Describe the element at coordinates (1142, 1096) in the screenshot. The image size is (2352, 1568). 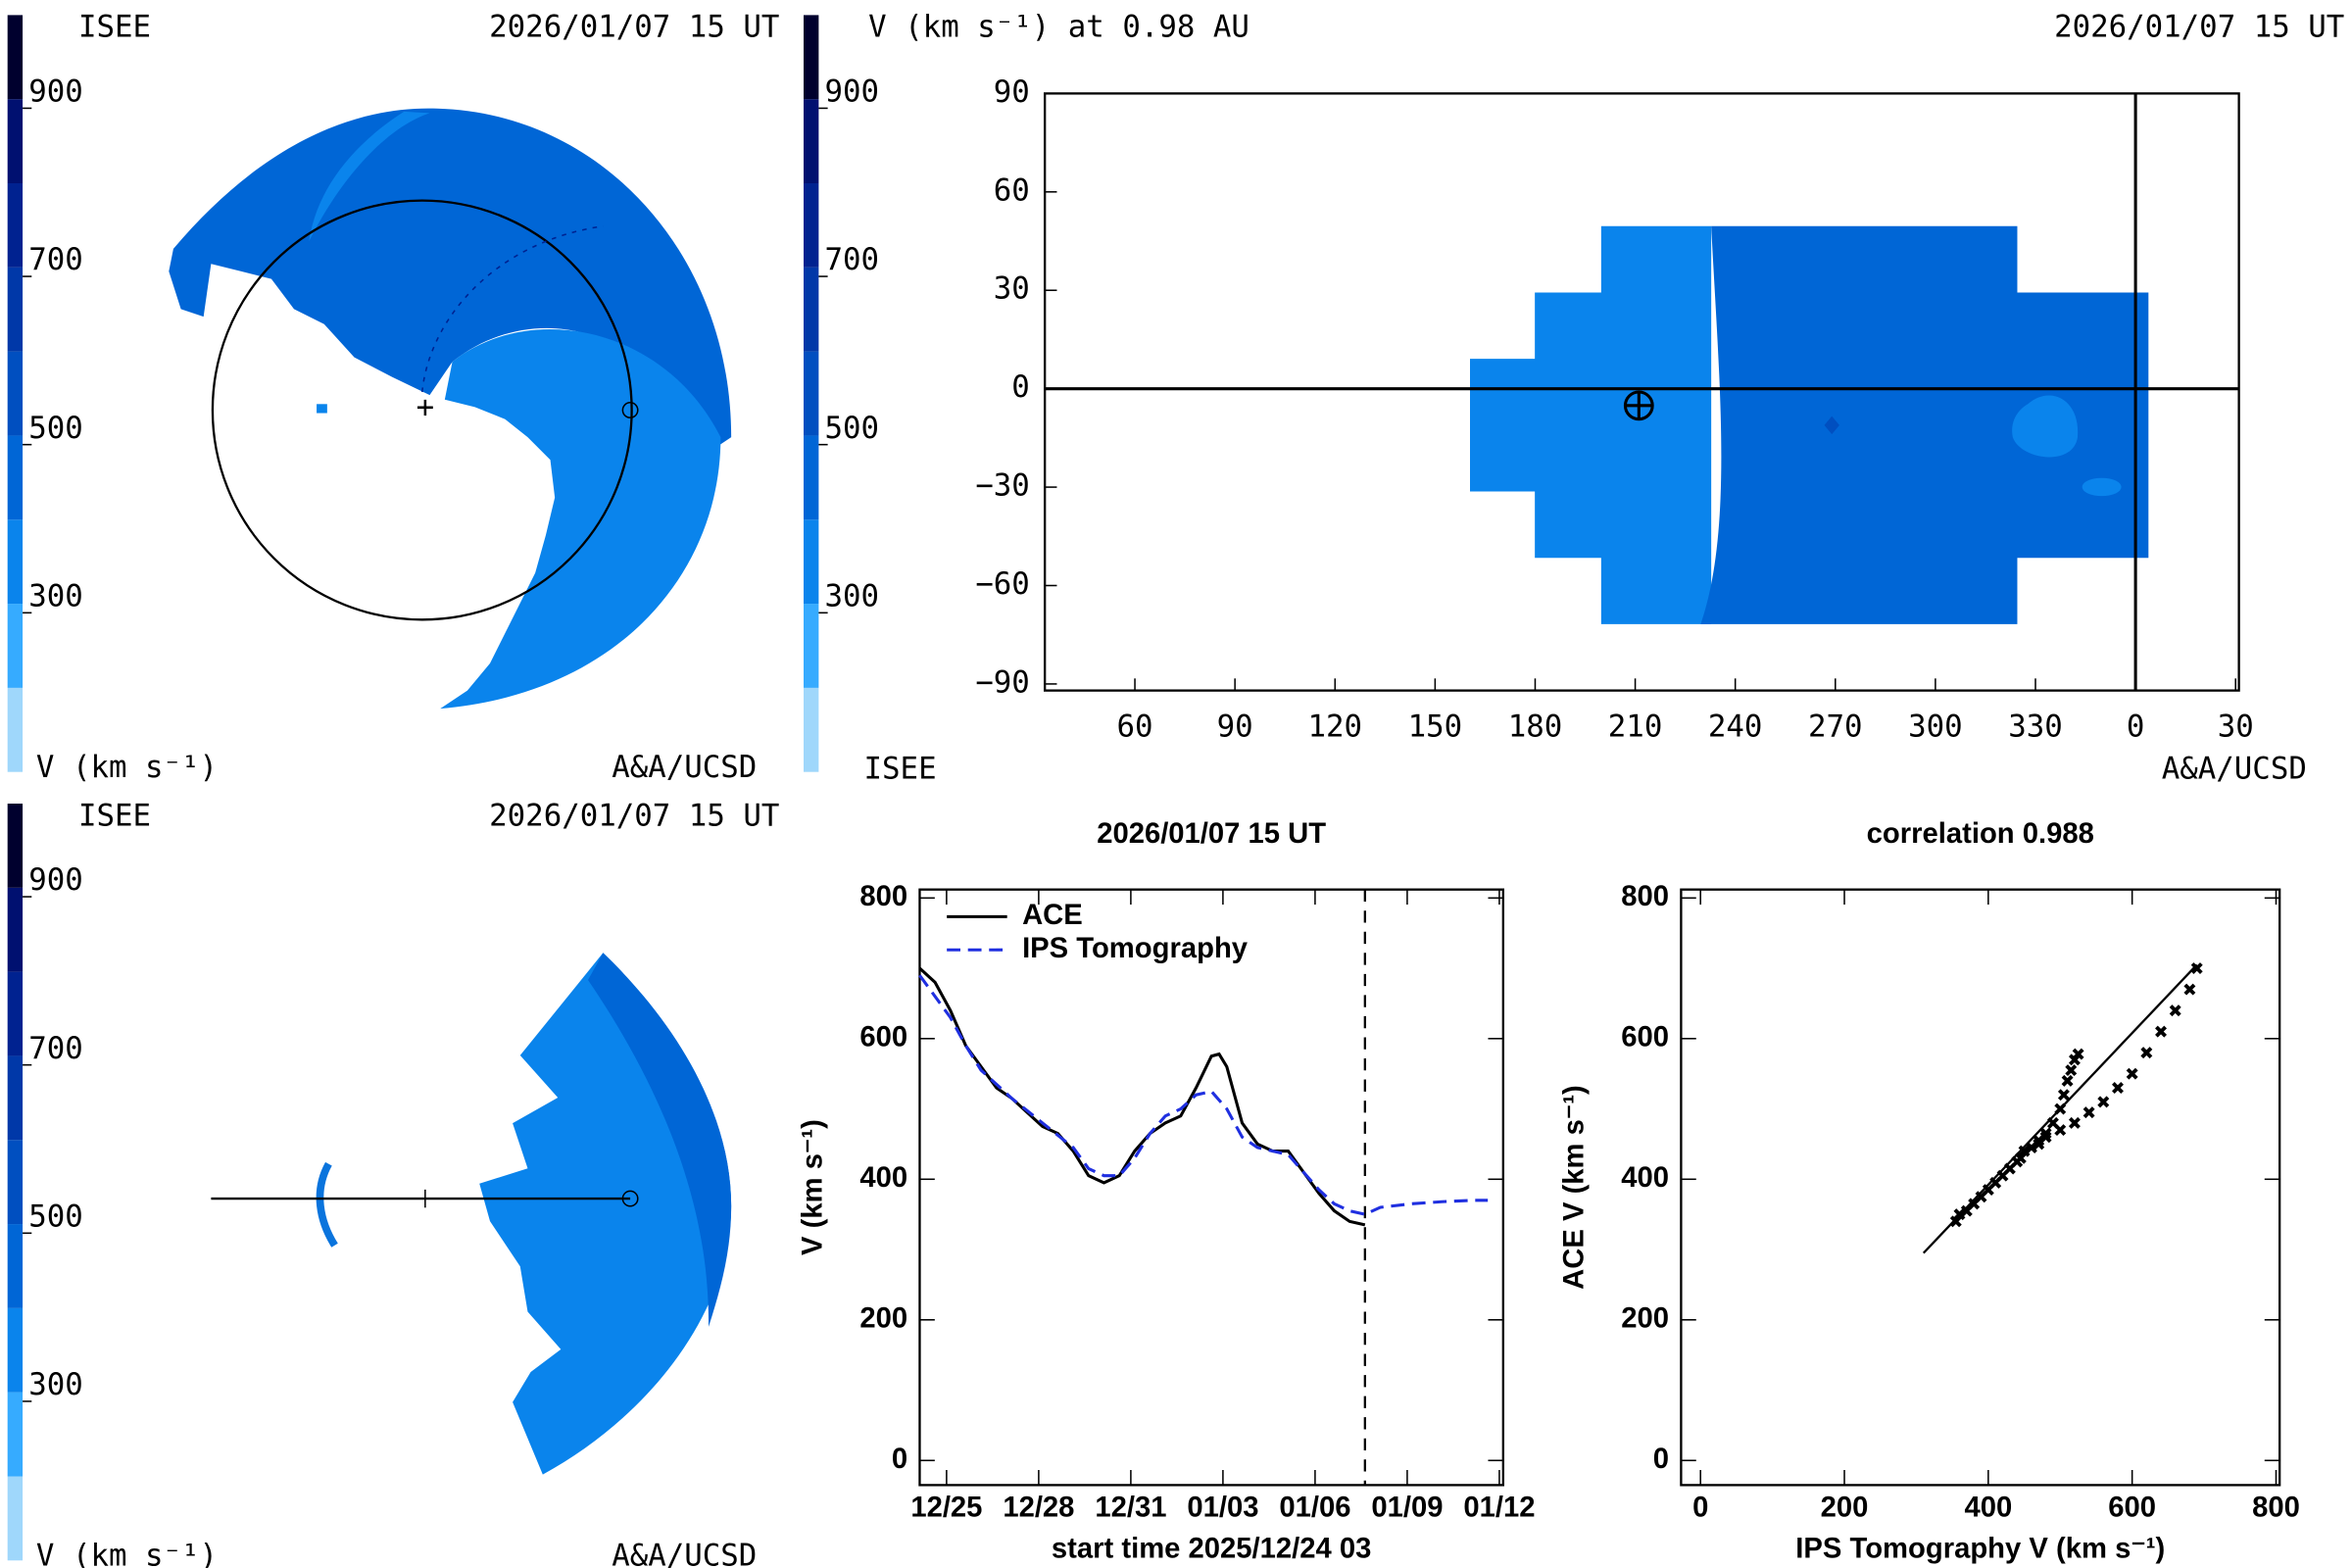
I see `series-line` at that location.